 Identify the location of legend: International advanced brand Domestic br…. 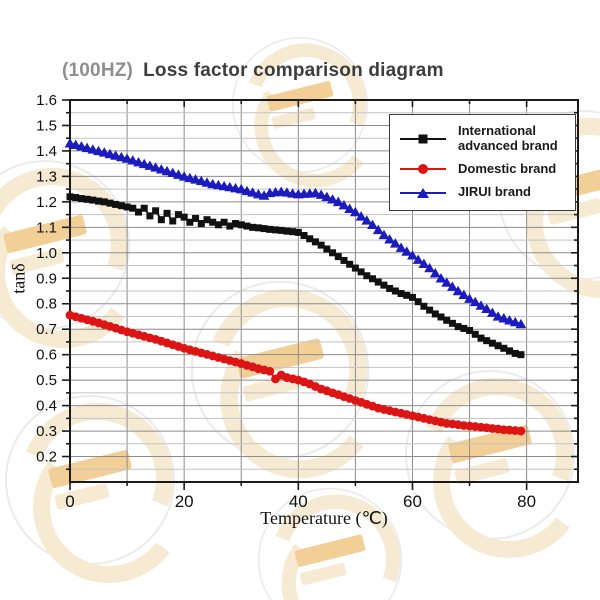
(482, 162).